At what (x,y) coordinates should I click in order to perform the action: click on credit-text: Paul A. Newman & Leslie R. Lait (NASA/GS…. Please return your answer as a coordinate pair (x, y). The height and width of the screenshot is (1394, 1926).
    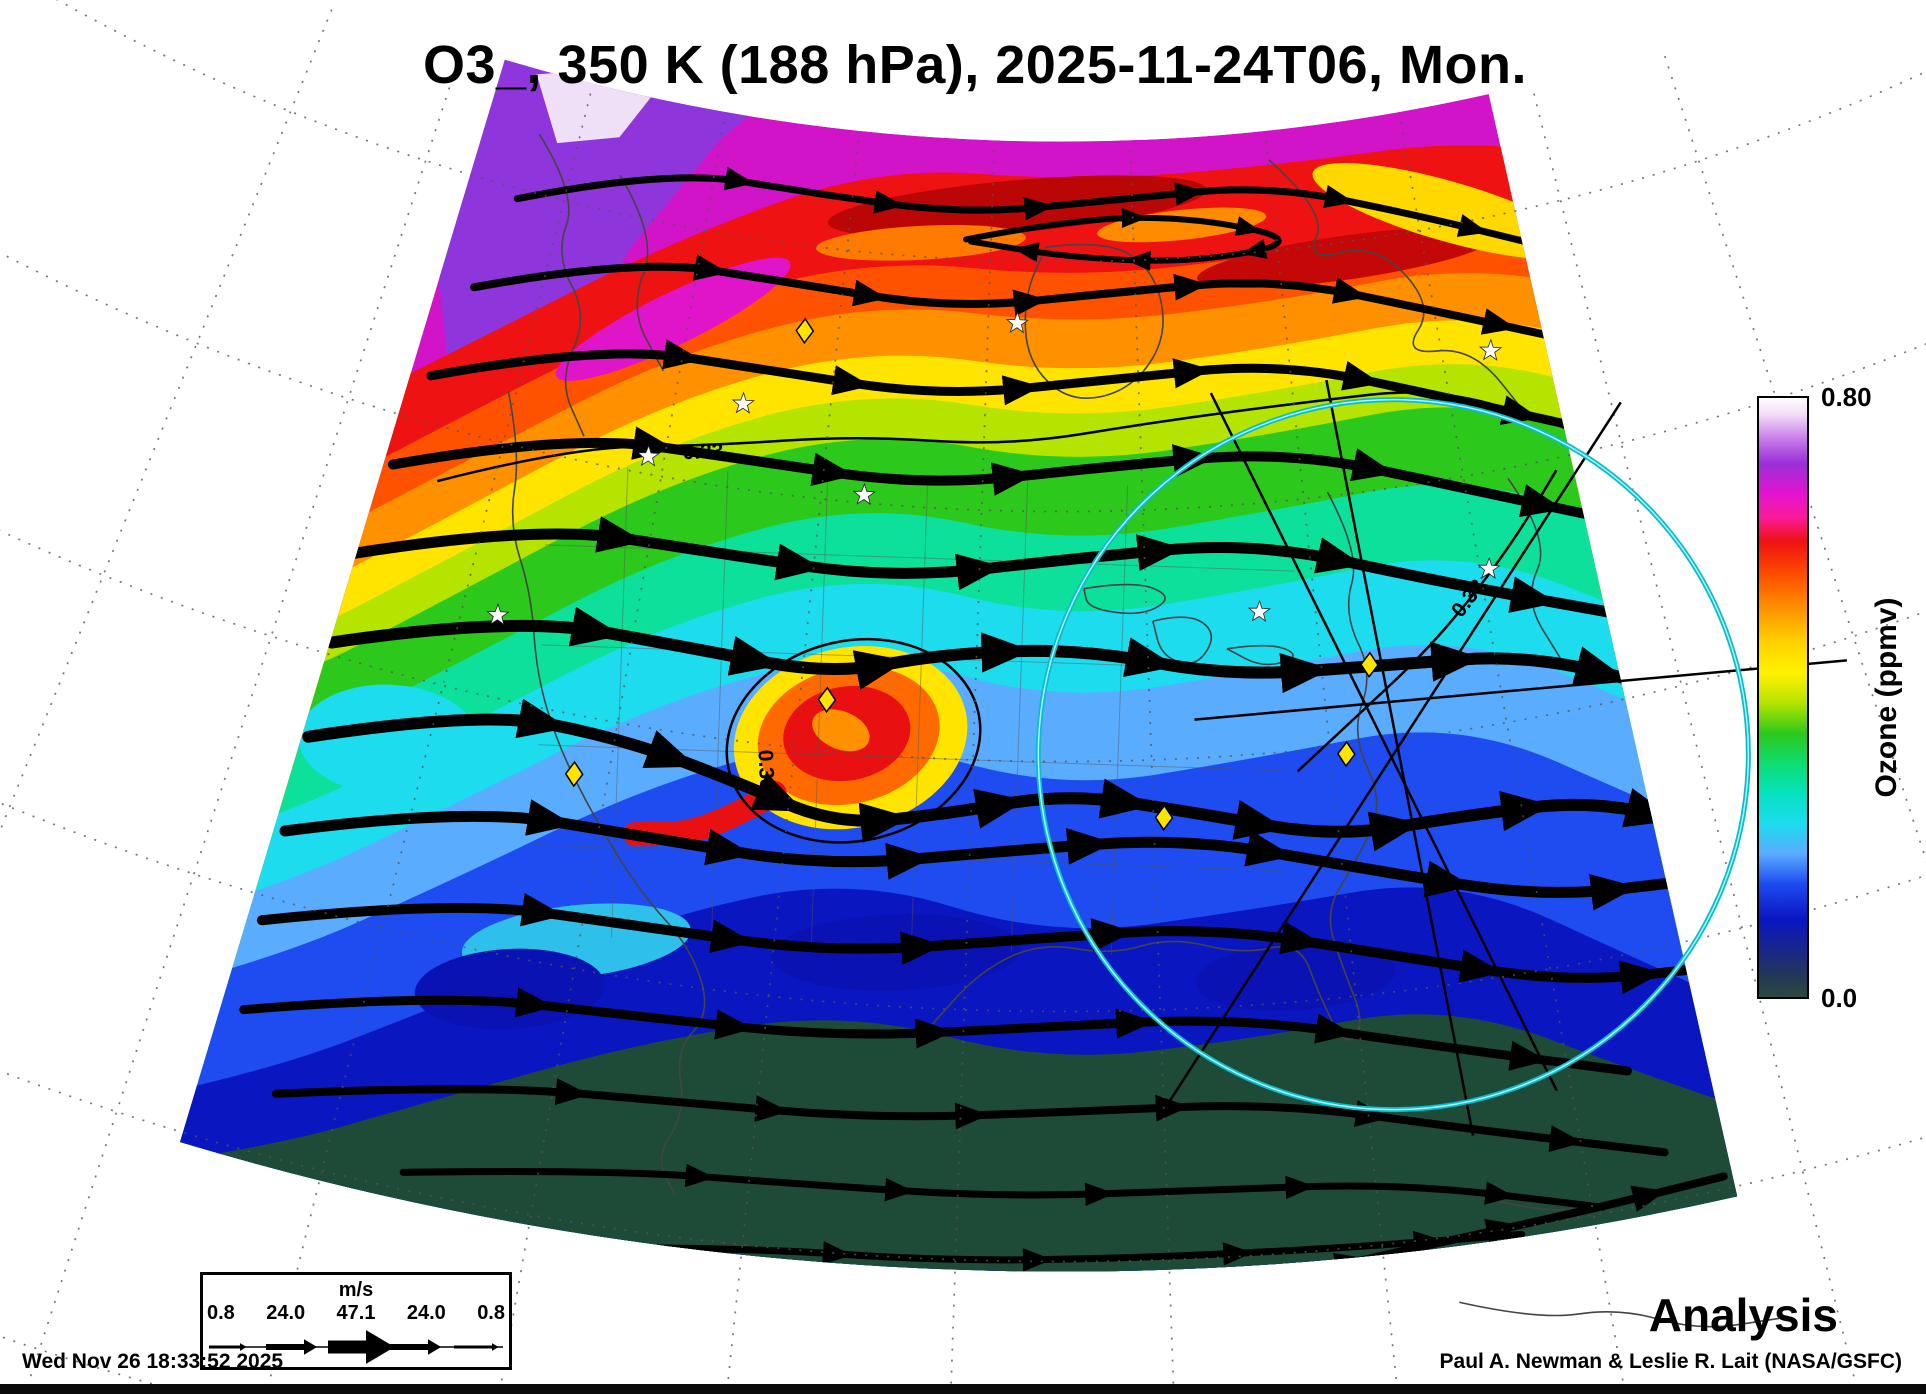
    Looking at the image, I should click on (1670, 1361).